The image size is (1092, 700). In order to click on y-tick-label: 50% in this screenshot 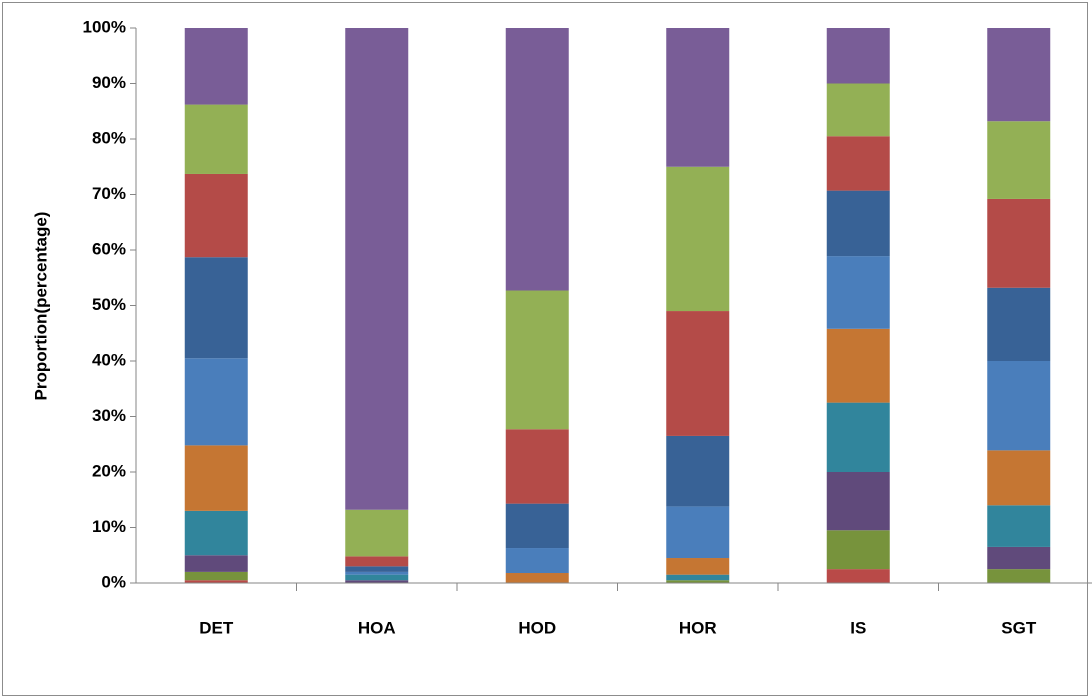, I will do `click(109, 304)`.